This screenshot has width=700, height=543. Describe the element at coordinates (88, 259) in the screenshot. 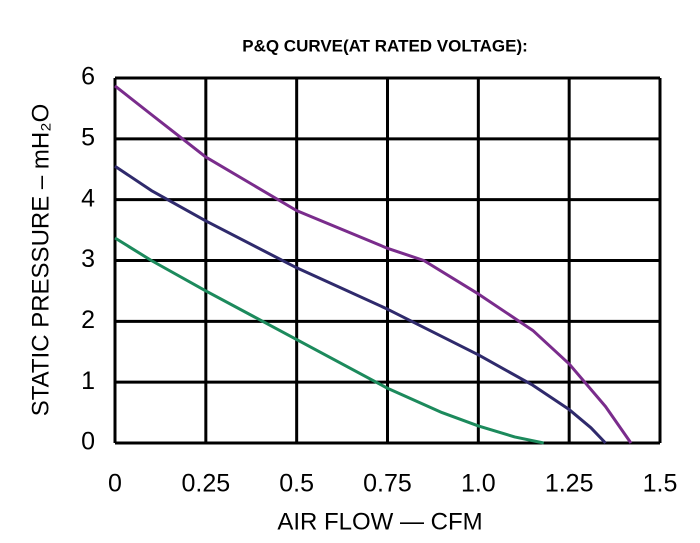

I see `y-tick-label: 3` at that location.